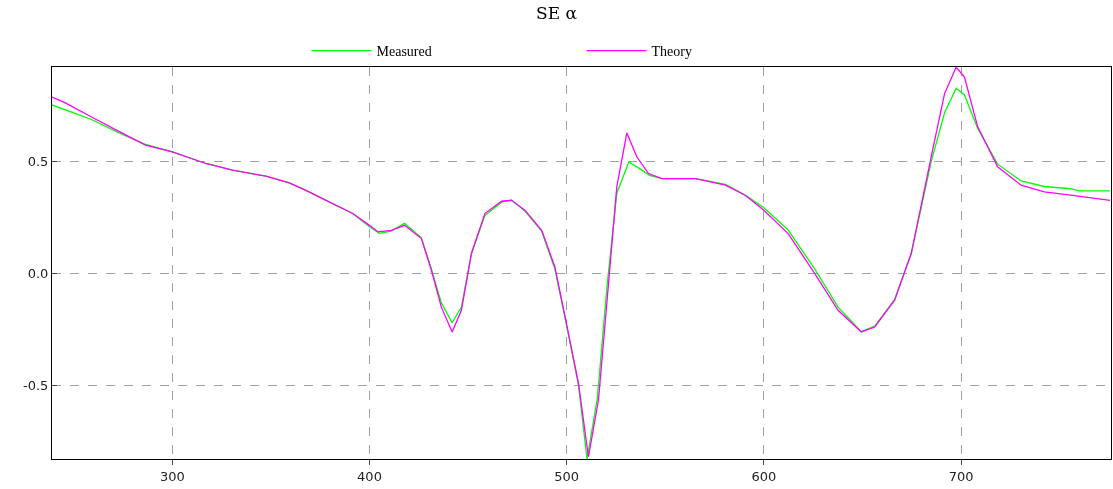 The width and height of the screenshot is (1113, 489). Describe the element at coordinates (404, 52) in the screenshot. I see `legend-label: Measured` at that location.